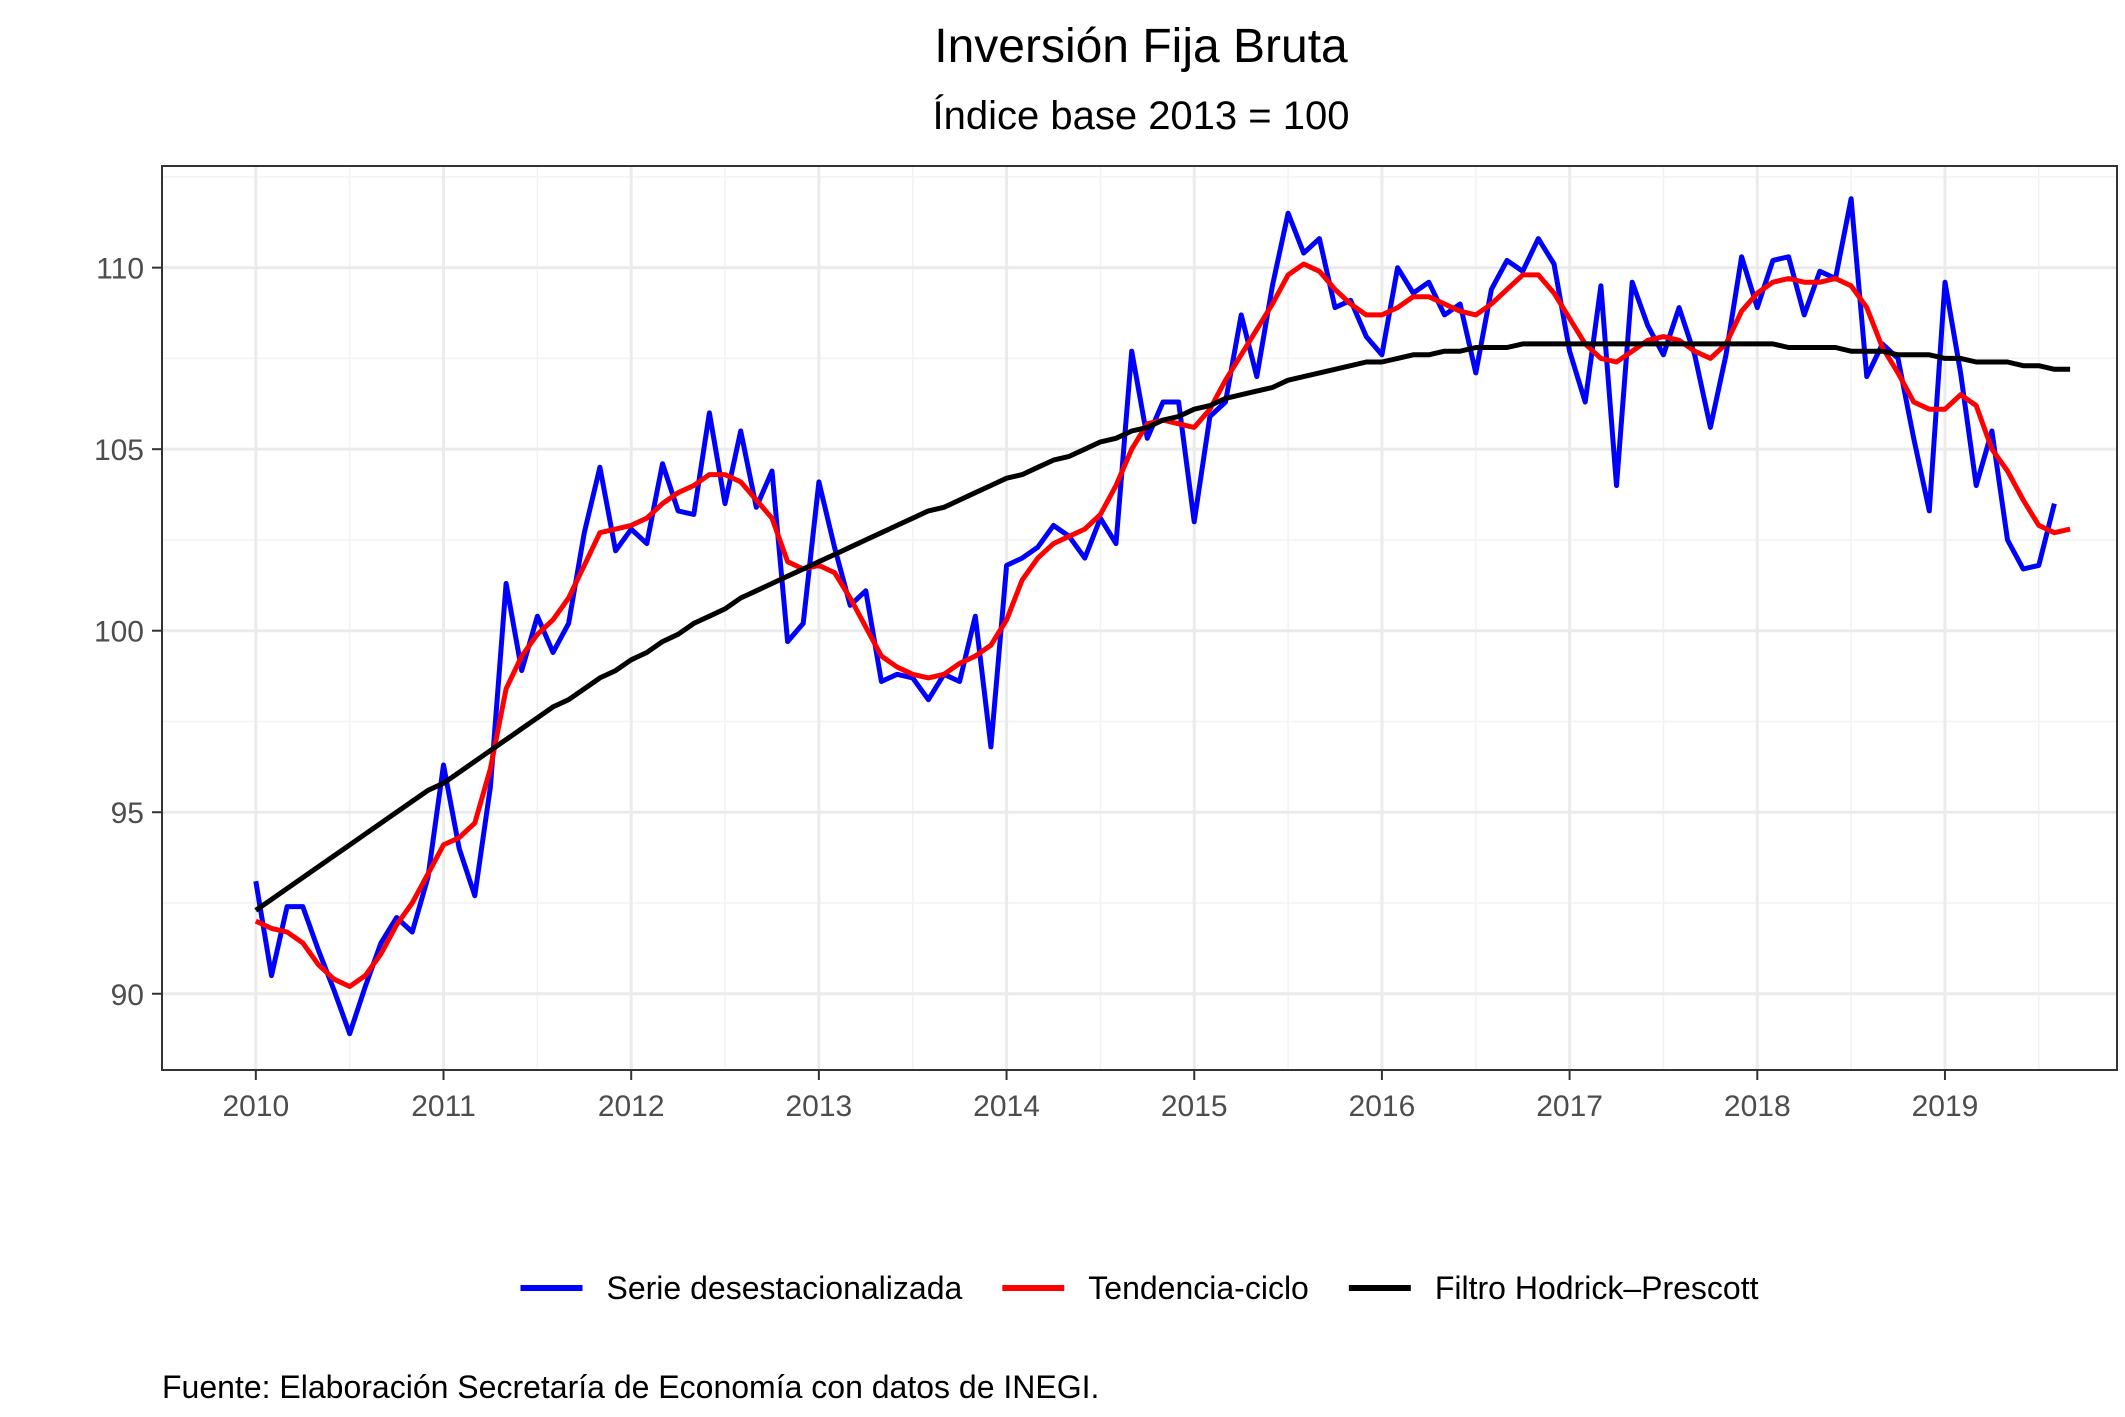 The image size is (2125, 1417). What do you see at coordinates (119, 632) in the screenshot?
I see `y-tick-label: 100` at bounding box center [119, 632].